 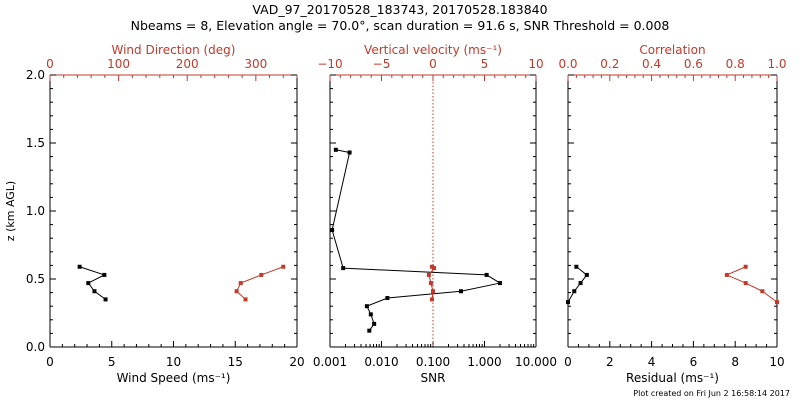 I want to click on y-axis-label: z (km AGL), so click(x=10, y=211).